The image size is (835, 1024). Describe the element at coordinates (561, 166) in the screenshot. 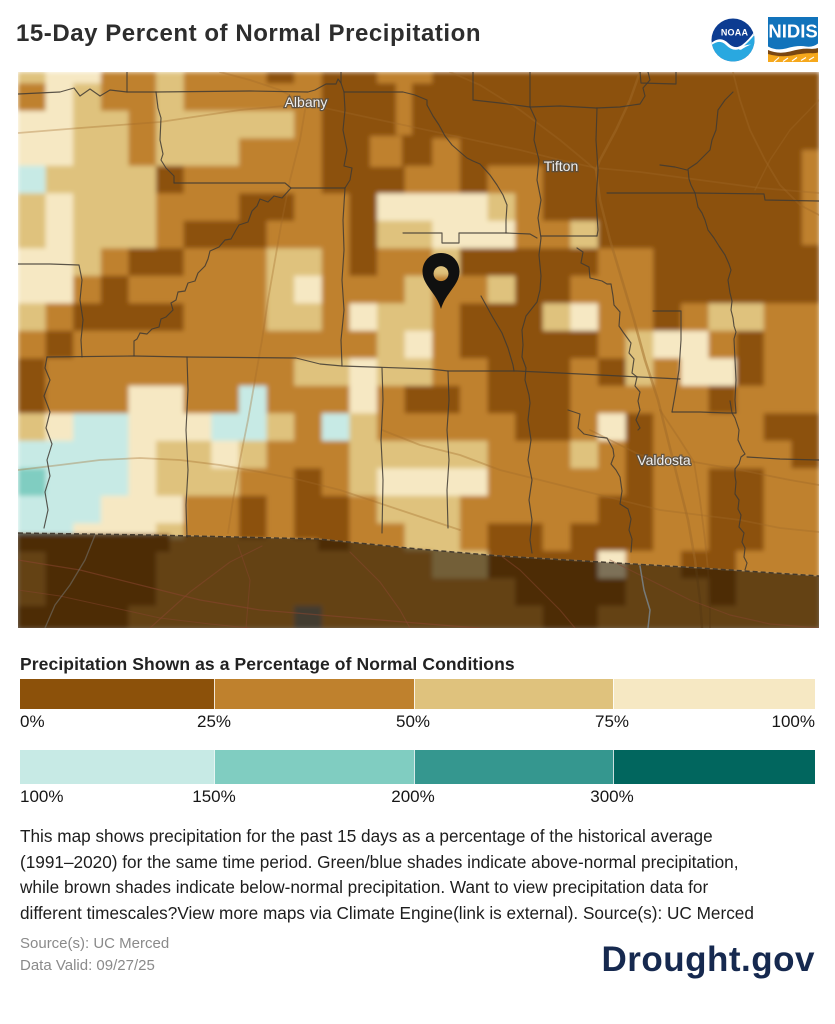

I see `svg-text: Tifton` at that location.